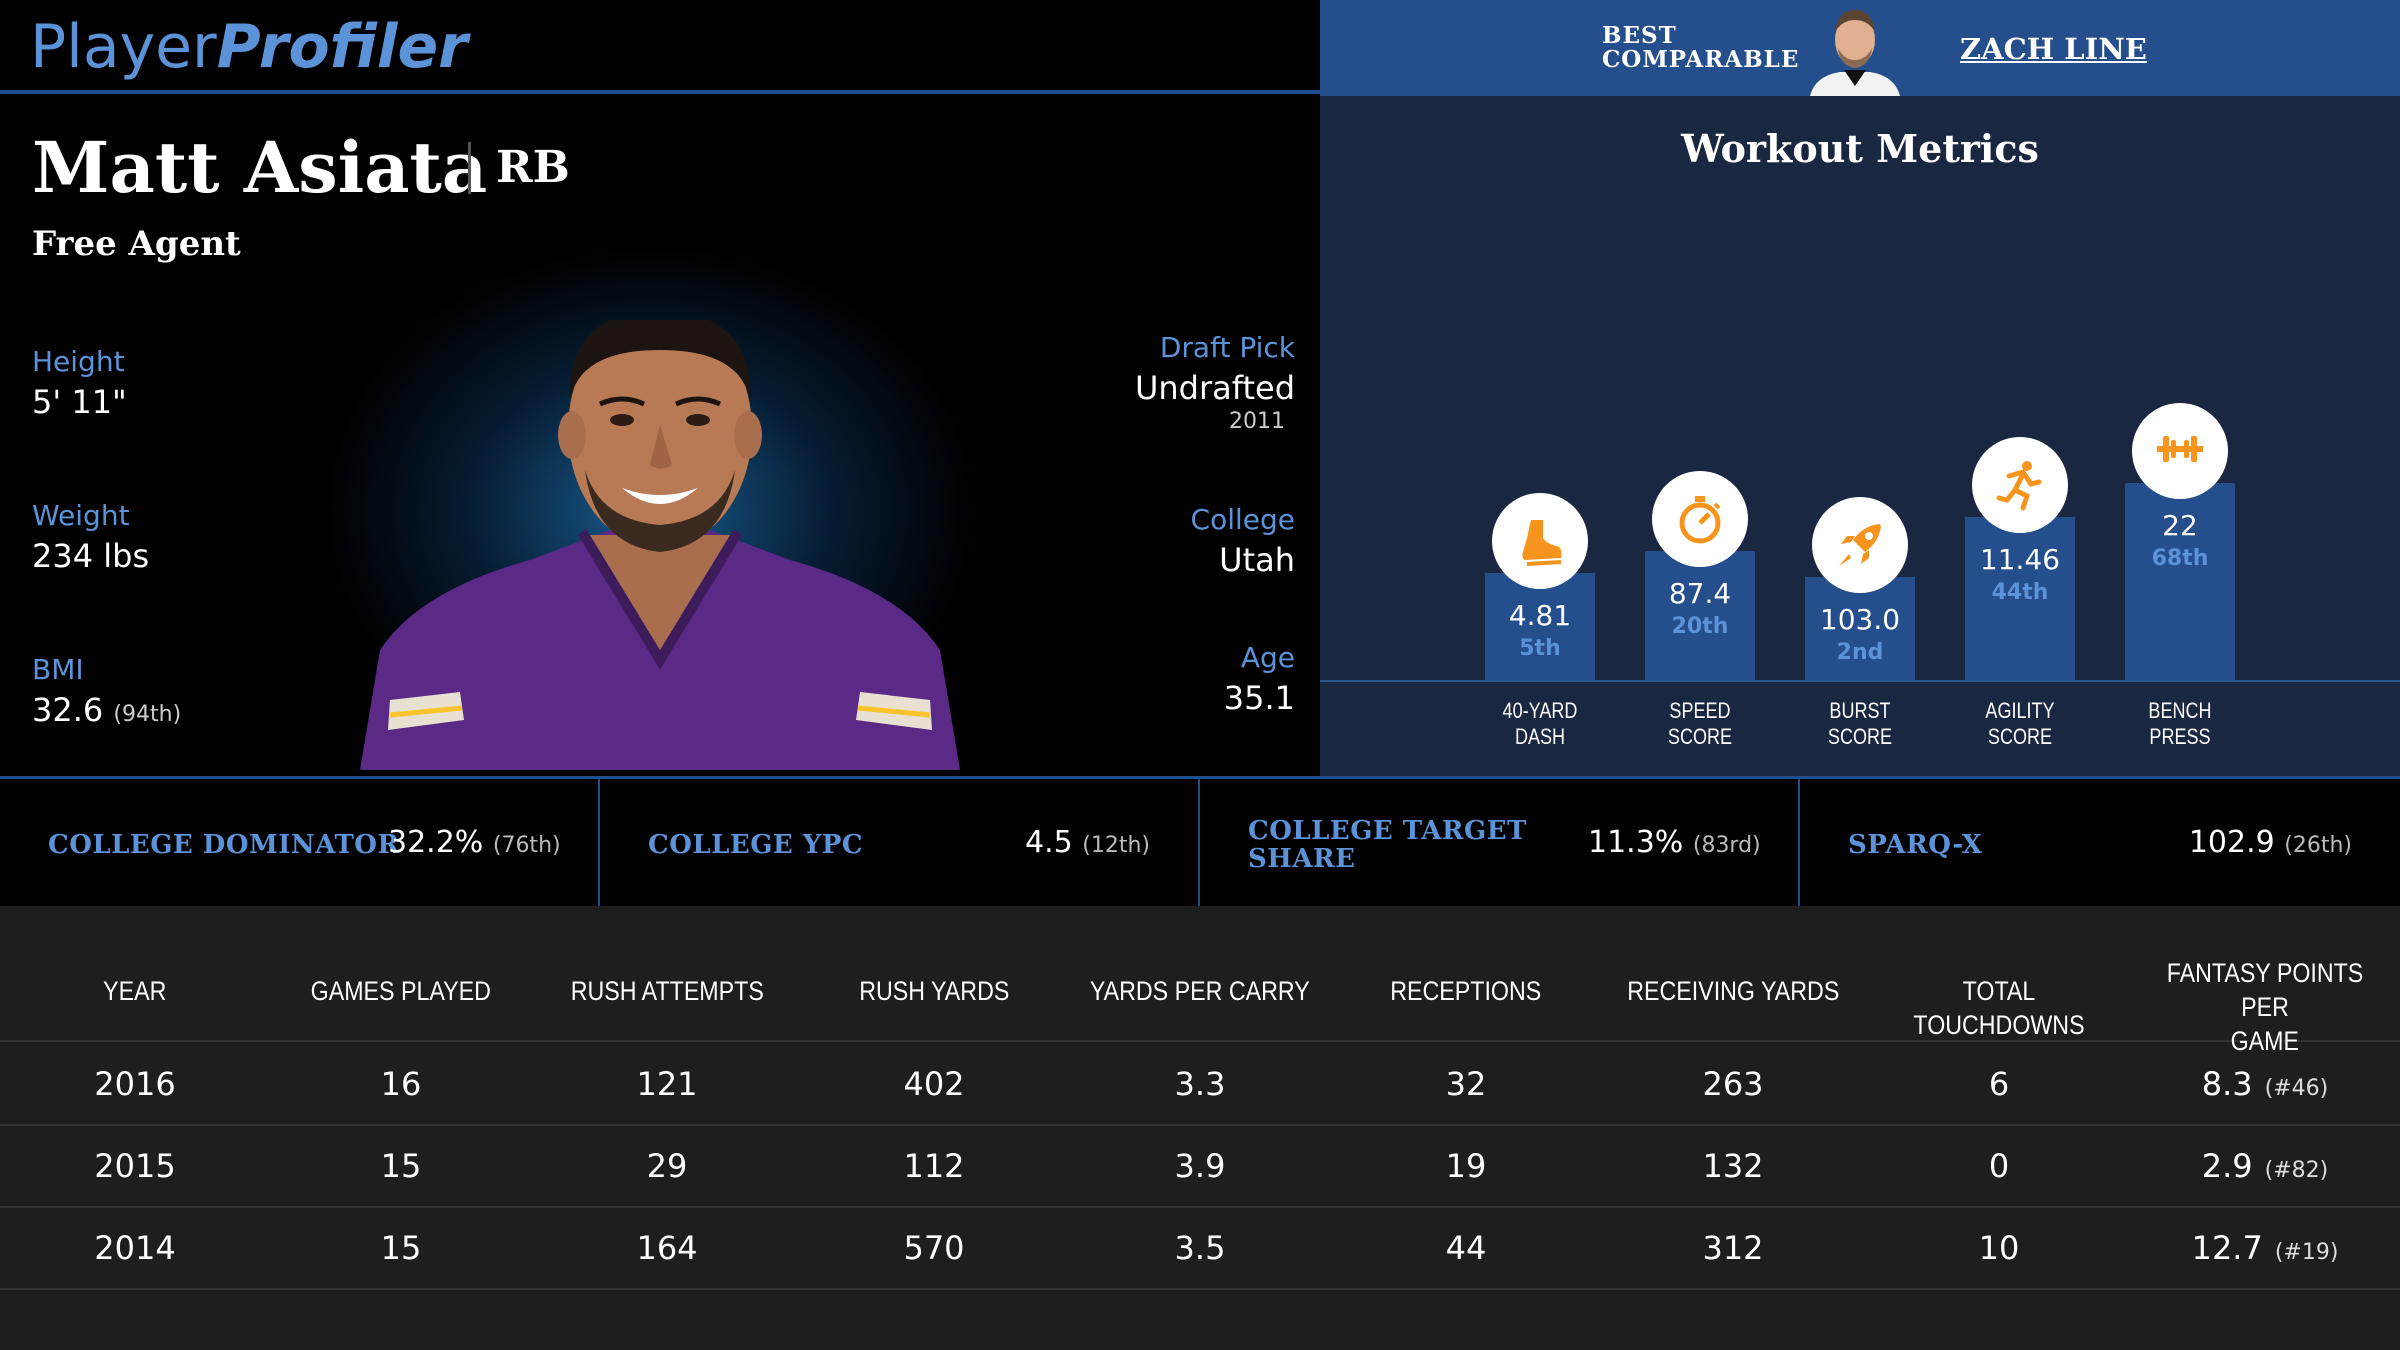 The height and width of the screenshot is (1350, 2400). I want to click on workout-percentile: 20th, so click(1700, 627).